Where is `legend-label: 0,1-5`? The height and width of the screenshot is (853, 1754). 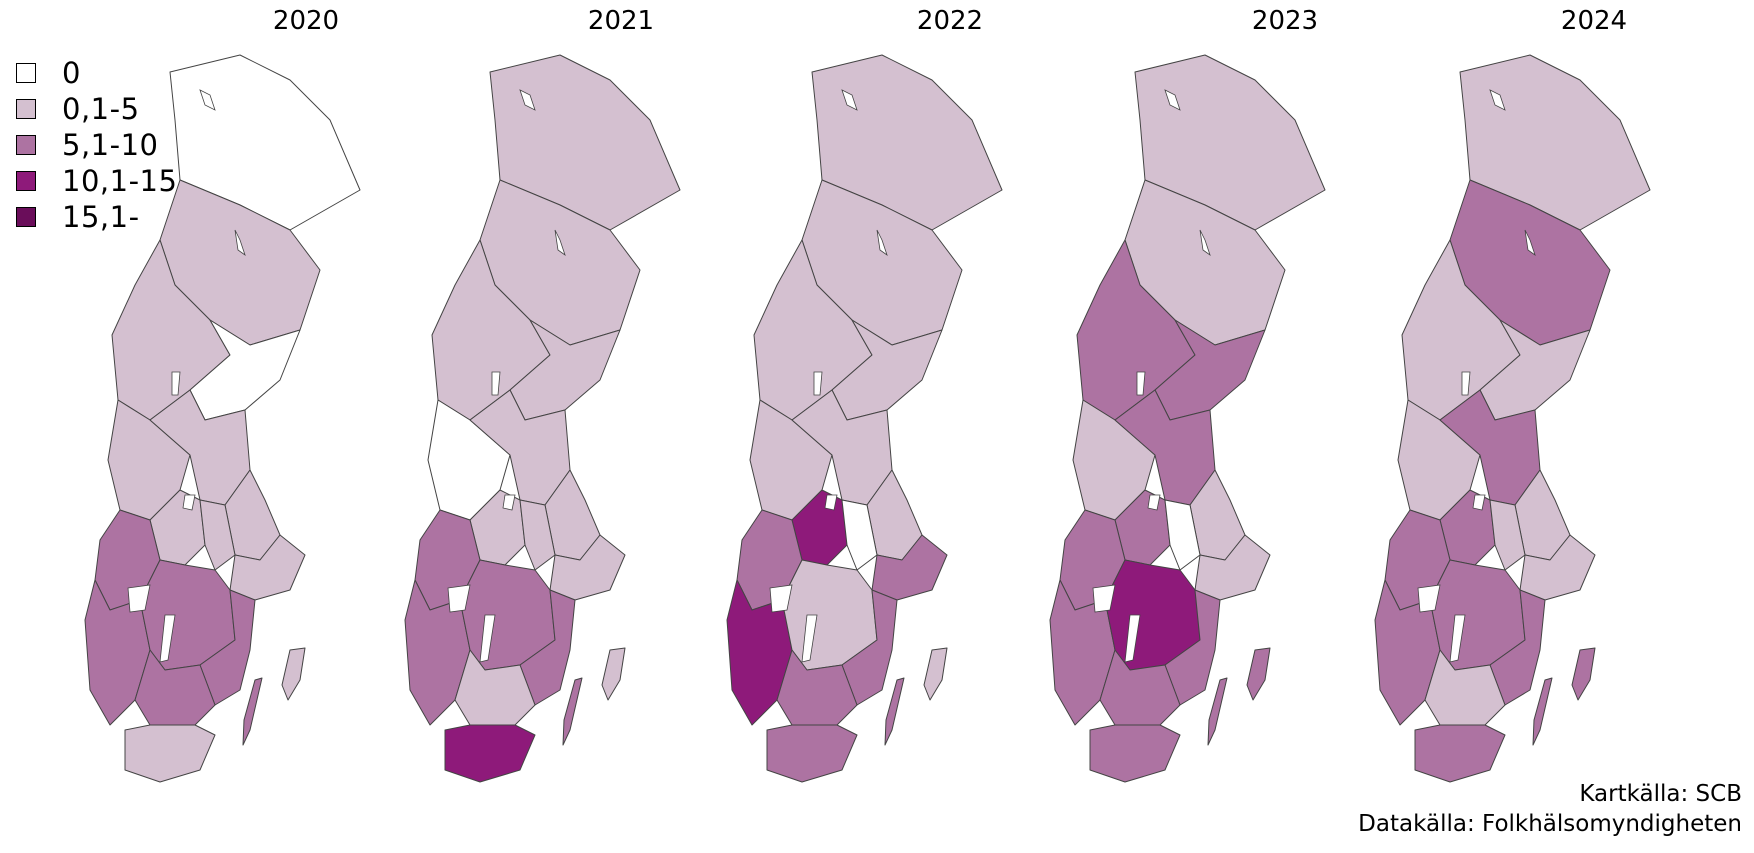 legend-label: 0,1-5 is located at coordinates (101, 109).